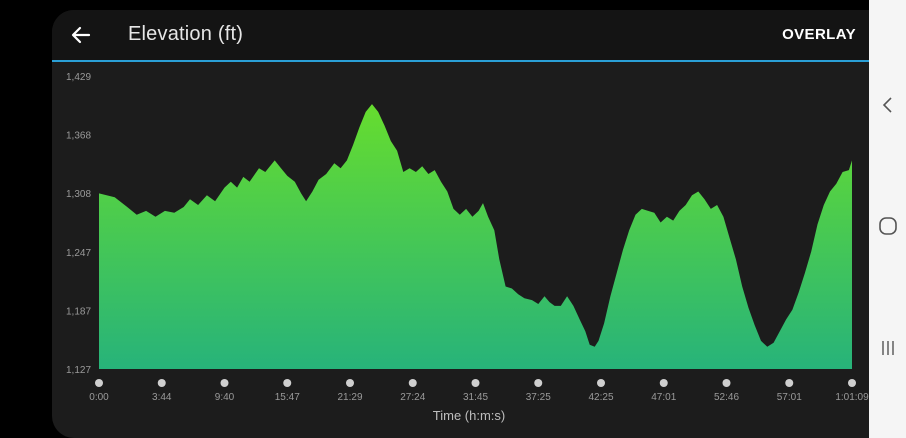 The width and height of the screenshot is (906, 438). I want to click on nav-home-circle-icon, so click(888, 226).